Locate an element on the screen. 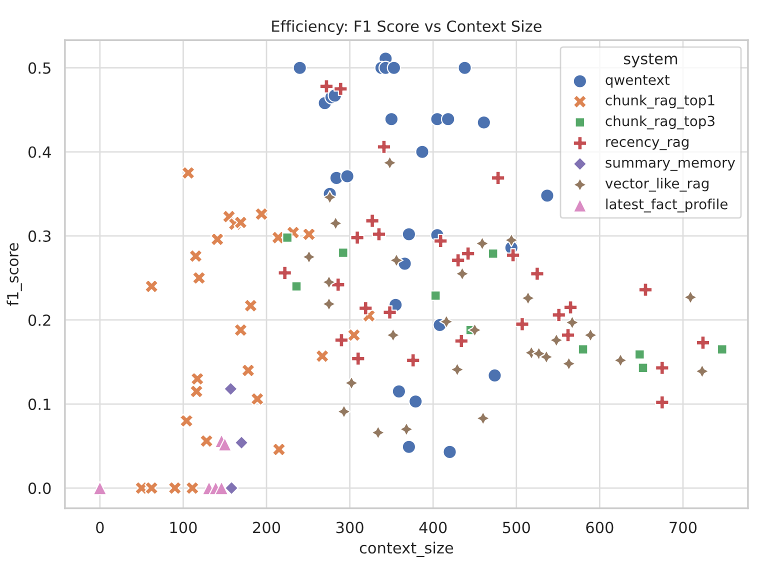 Image resolution: width=764 pixels, height=573 pixels. x-tick-label: 600 is located at coordinates (600, 528).